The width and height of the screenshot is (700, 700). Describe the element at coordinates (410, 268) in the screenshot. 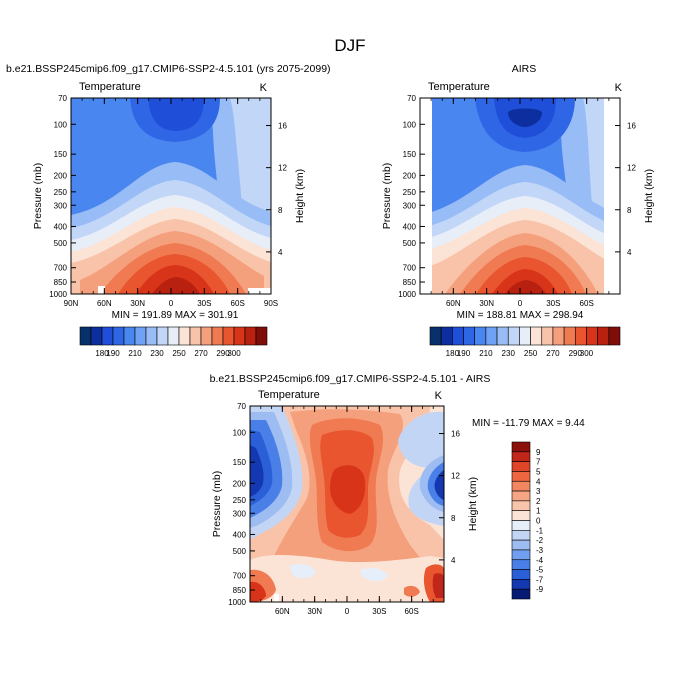

I see `y-tick-label: 700` at that location.